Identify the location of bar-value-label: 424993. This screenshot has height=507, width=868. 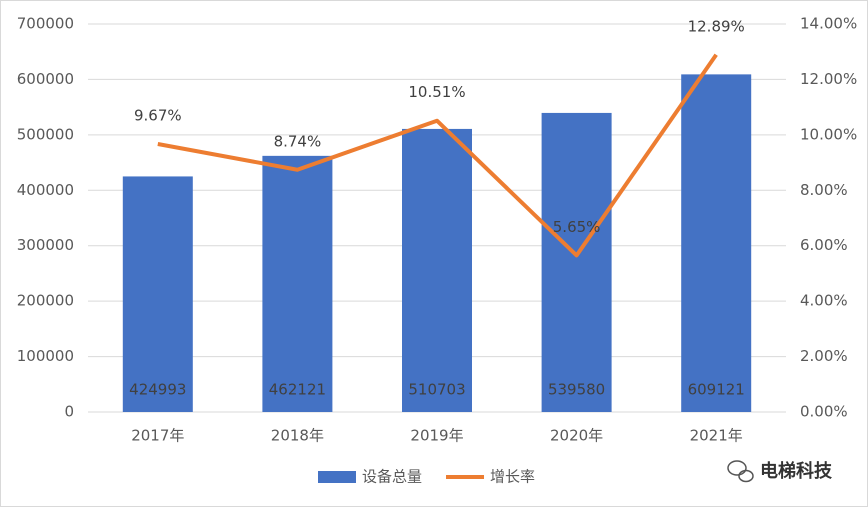
(157, 390).